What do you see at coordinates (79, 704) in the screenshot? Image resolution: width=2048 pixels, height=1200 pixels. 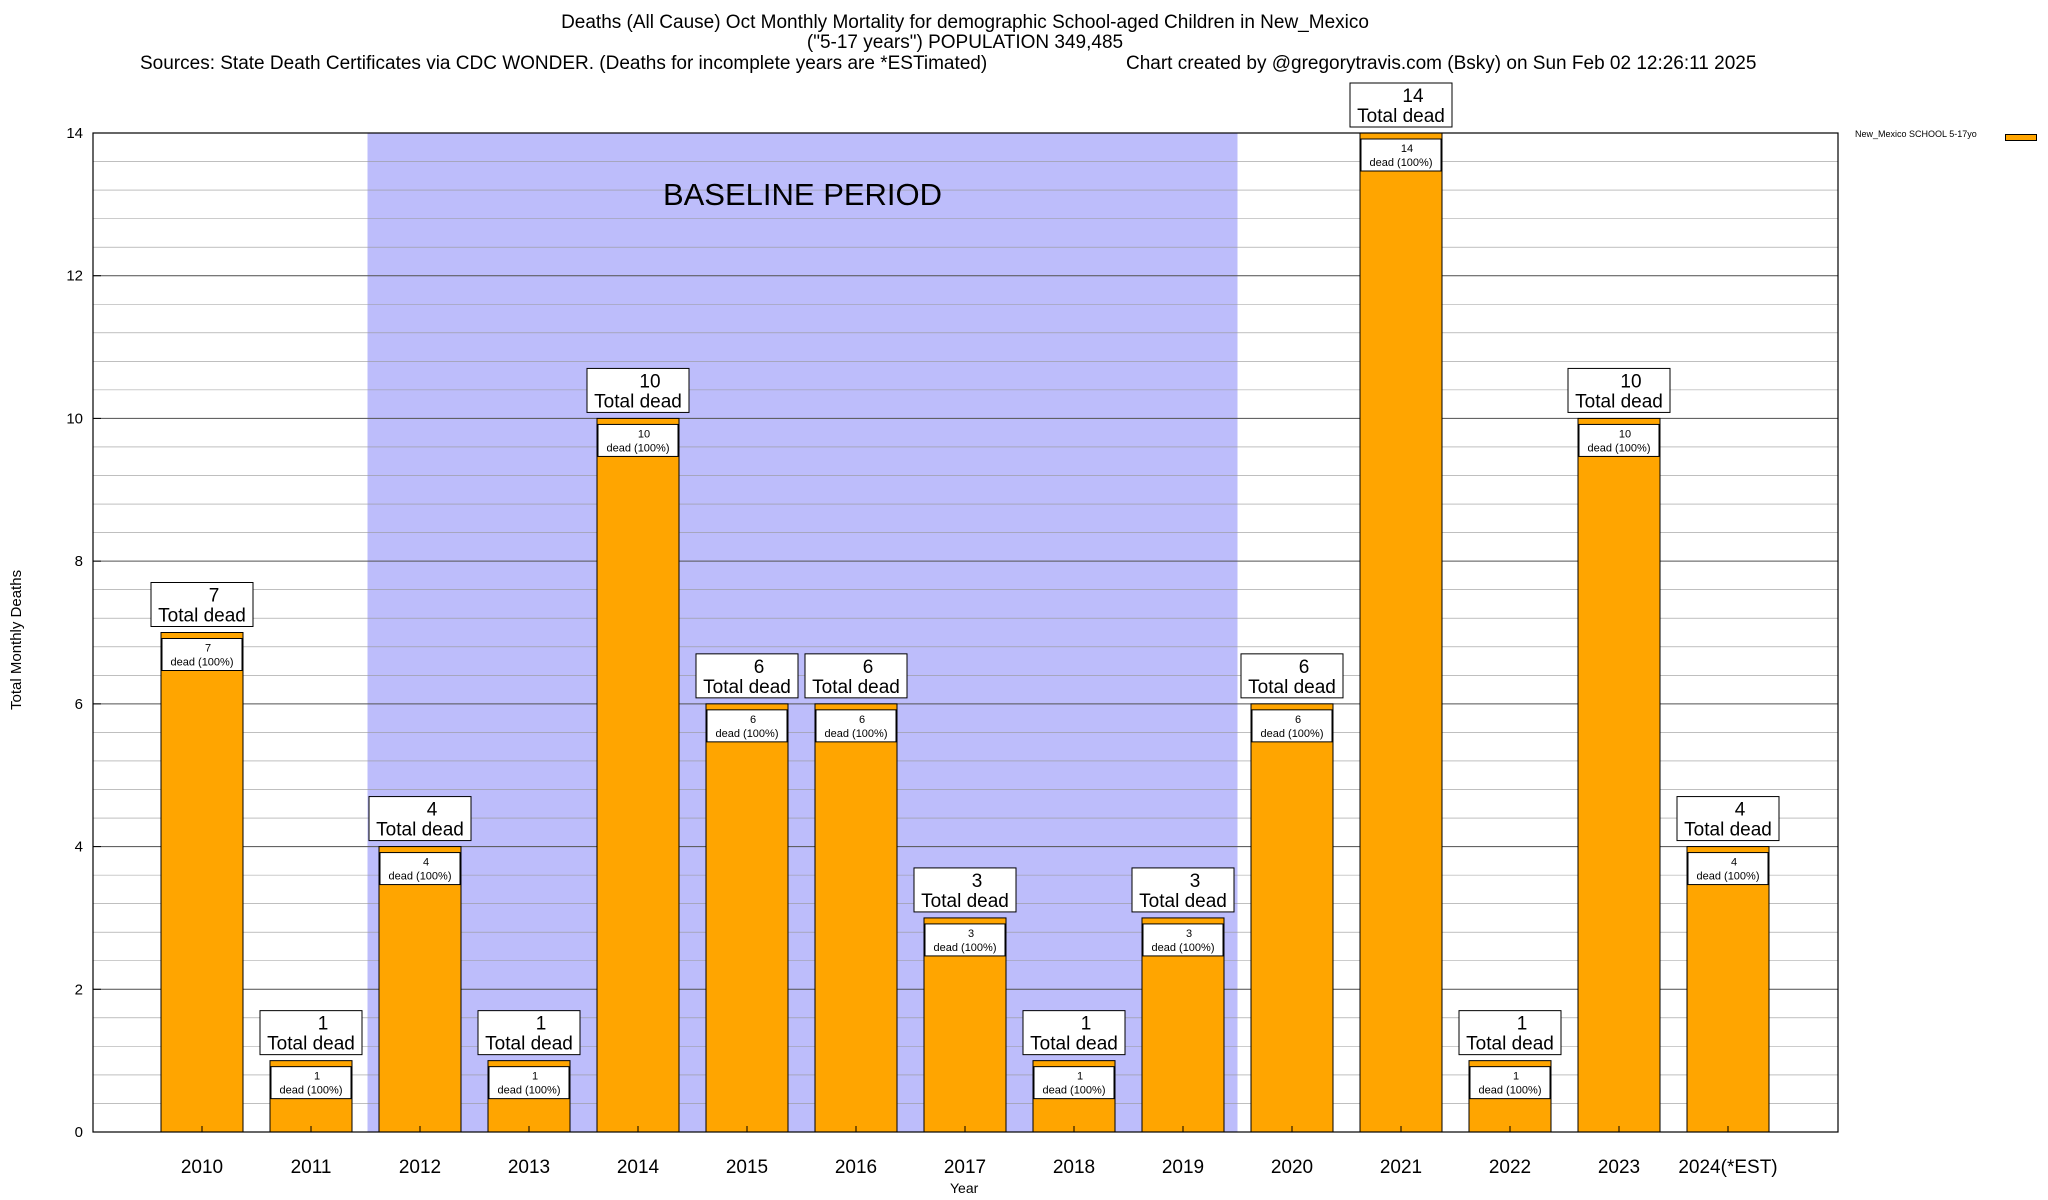 I see `y-tick-label: 6` at bounding box center [79, 704].